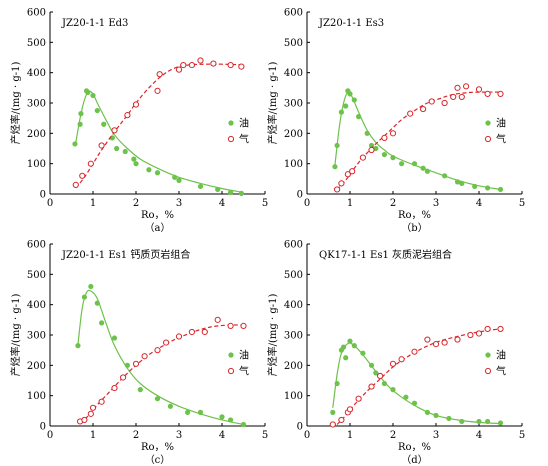  What do you see at coordinates (125, 254) in the screenshot?
I see `panel-title: JZ20-1-1 Es1 钙质页岩组合` at bounding box center [125, 254].